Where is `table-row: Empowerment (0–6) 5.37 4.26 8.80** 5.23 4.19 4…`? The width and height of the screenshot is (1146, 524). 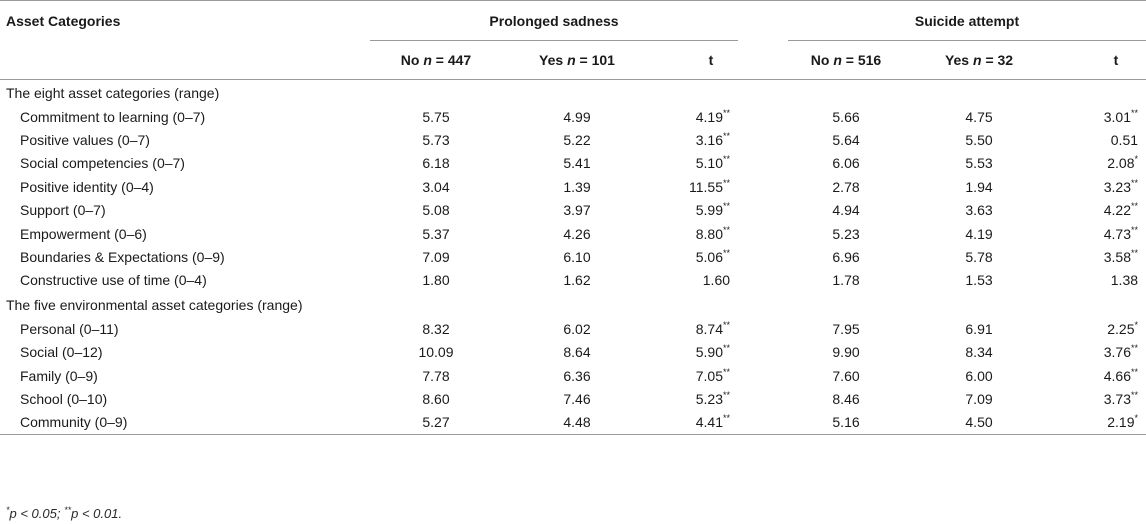
table-row: Empowerment (0–6) 5.37 4.26 8.80** 5.23 4.19 4… is located at coordinates (573, 233).